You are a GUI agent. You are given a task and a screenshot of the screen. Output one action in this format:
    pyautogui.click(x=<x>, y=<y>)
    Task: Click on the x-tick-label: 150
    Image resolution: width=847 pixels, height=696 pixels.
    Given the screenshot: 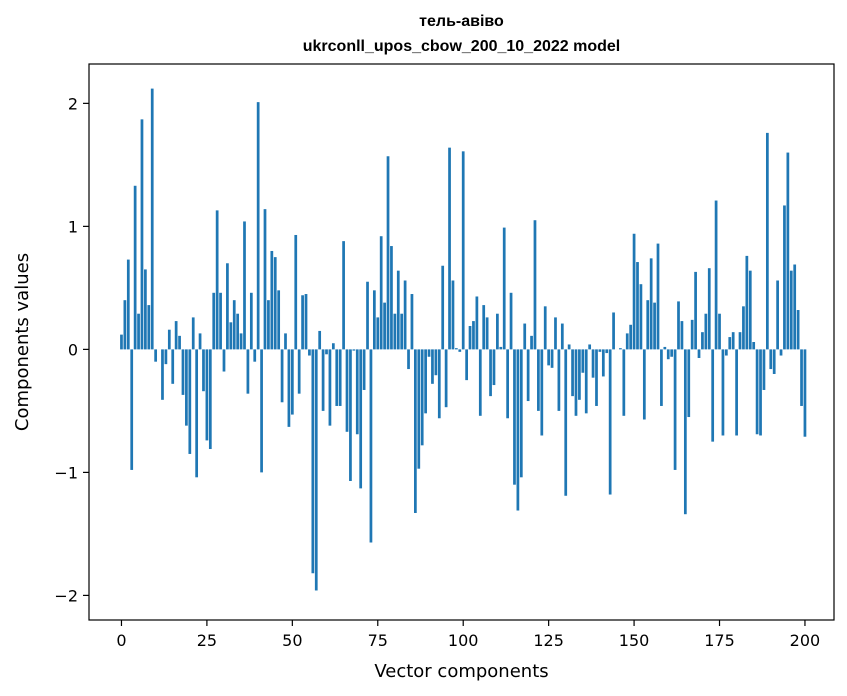 What is the action you would take?
    pyautogui.click(x=634, y=640)
    